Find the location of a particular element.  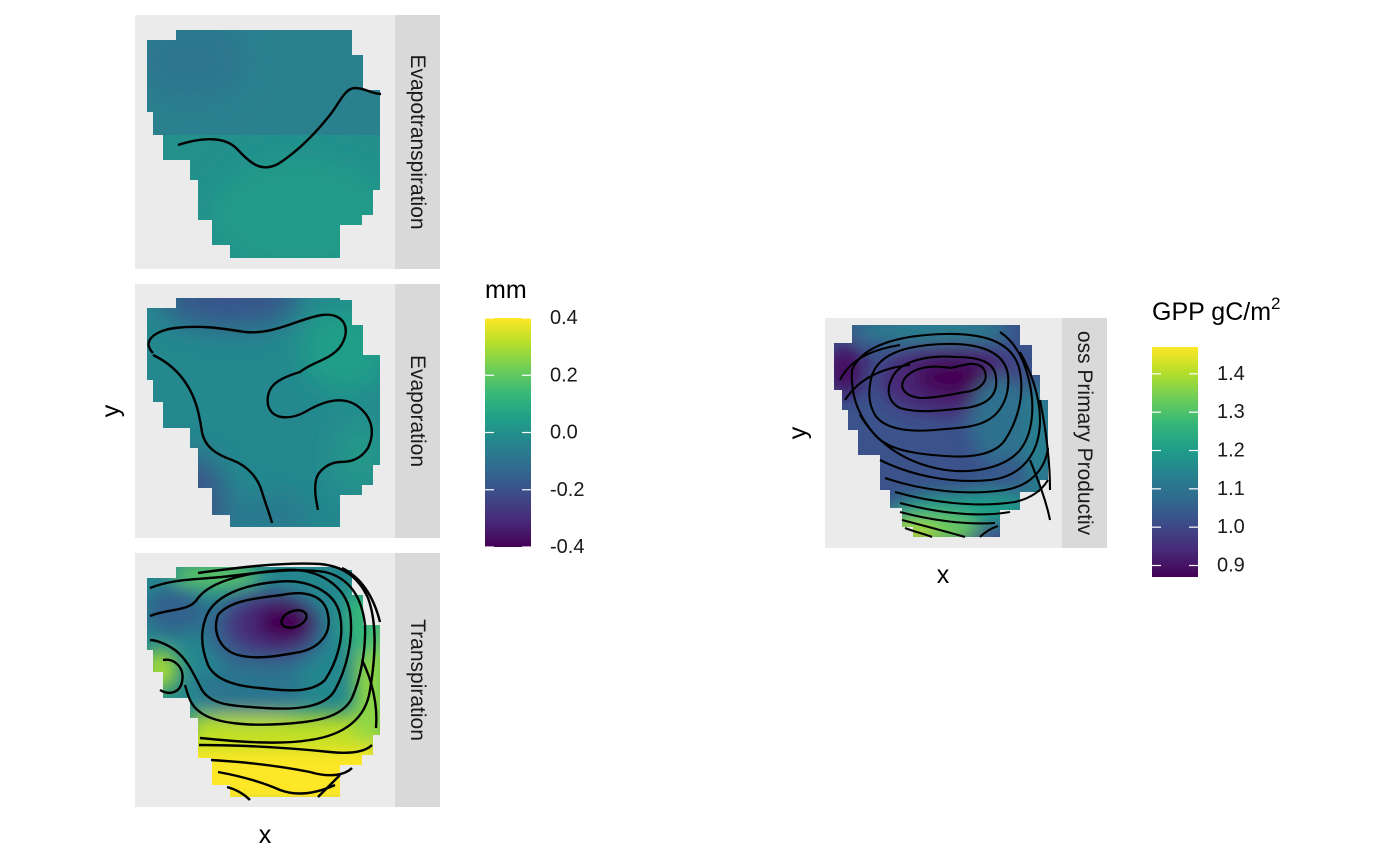

strip-label: Evapotranspiration is located at coordinates (417, 141).